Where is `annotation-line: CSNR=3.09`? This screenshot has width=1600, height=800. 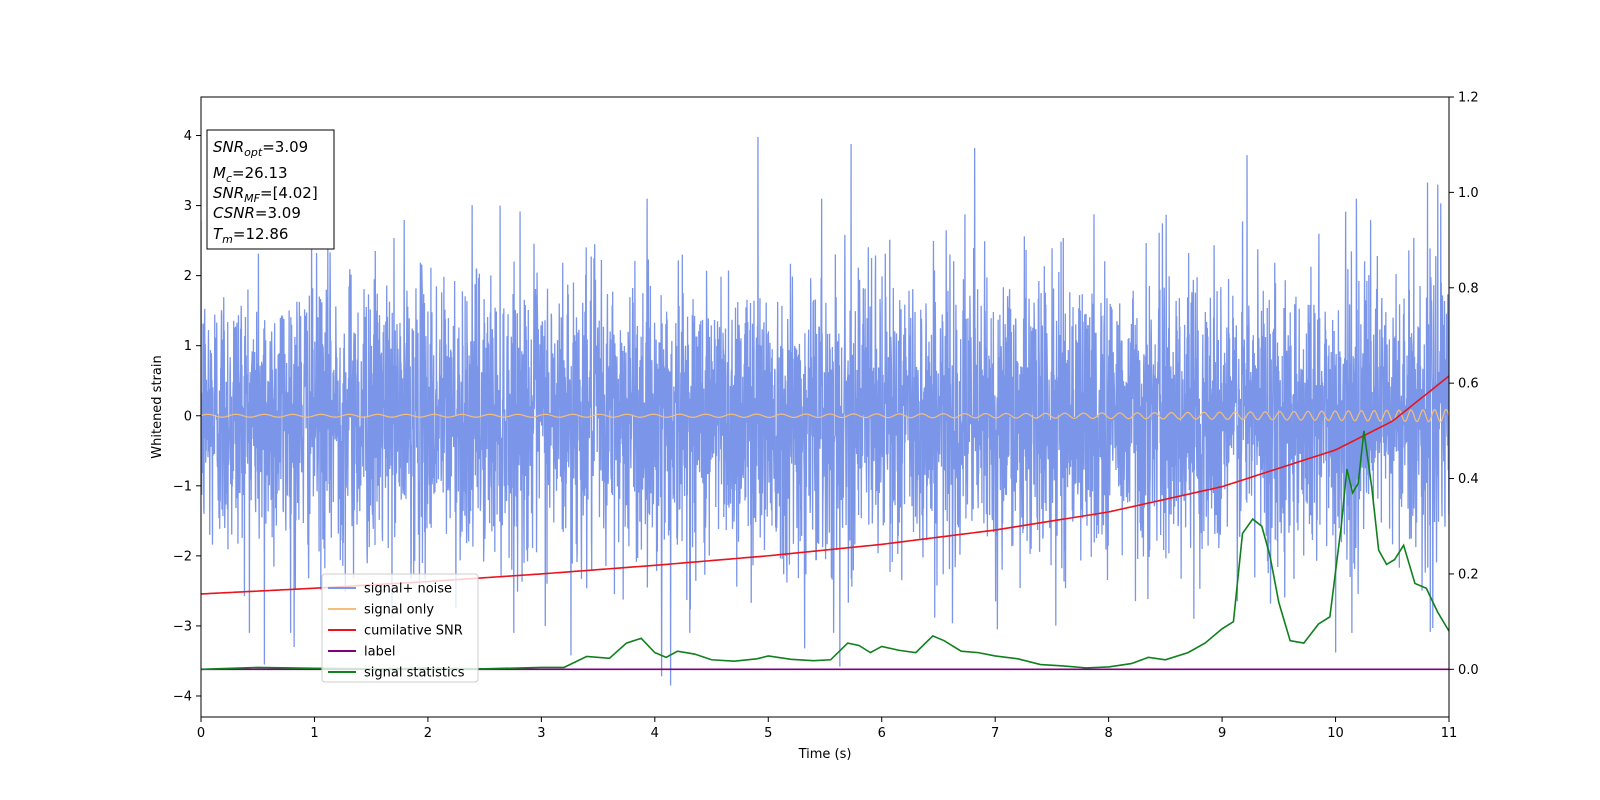
annotation-line: CSNR=3.09 is located at coordinates (257, 213).